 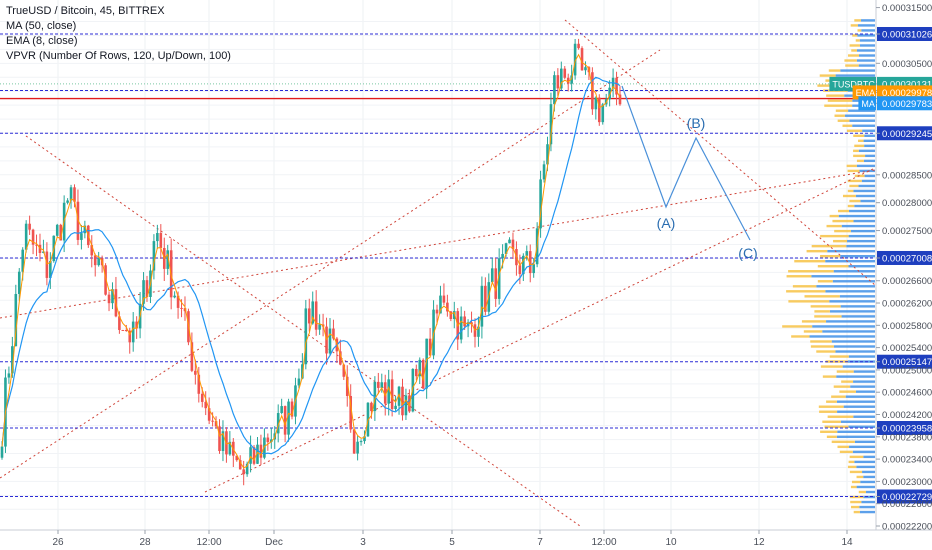 I want to click on price-tag-value: 0.00029978, so click(x=907, y=93).